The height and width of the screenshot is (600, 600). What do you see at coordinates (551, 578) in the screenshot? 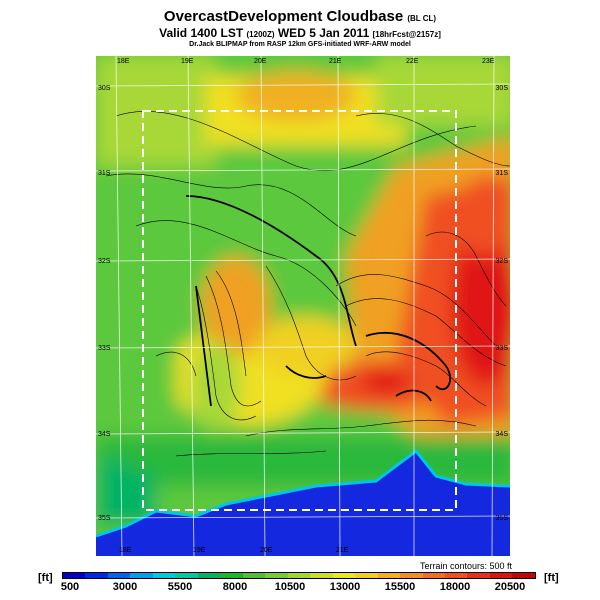
I see `colorbar-unit-right: [ft]` at bounding box center [551, 578].